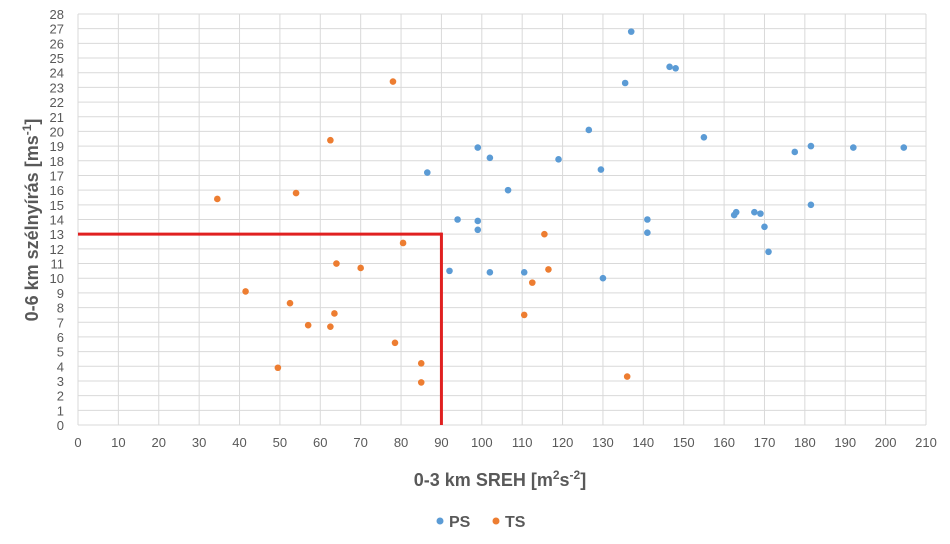 Image resolution: width=950 pixels, height=544 pixels. I want to click on y-tick-label: 11, so click(58, 264).